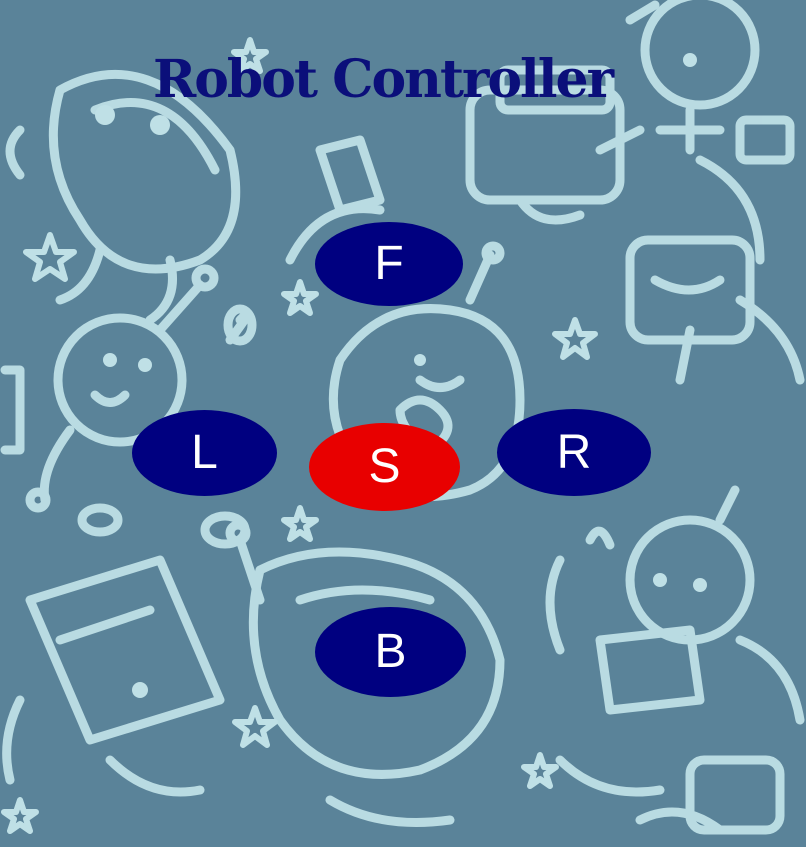 The height and width of the screenshot is (847, 806). I want to click on page-title: Robot Controller, so click(383, 79).